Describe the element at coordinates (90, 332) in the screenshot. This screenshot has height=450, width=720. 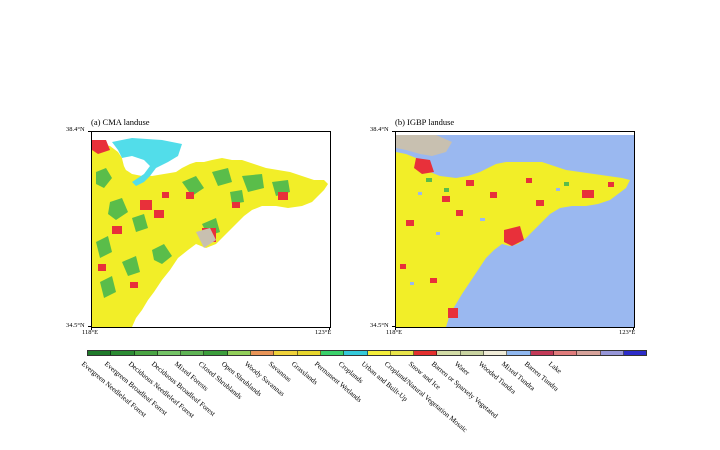
I see `panel-a-lon-left: 118°E` at that location.